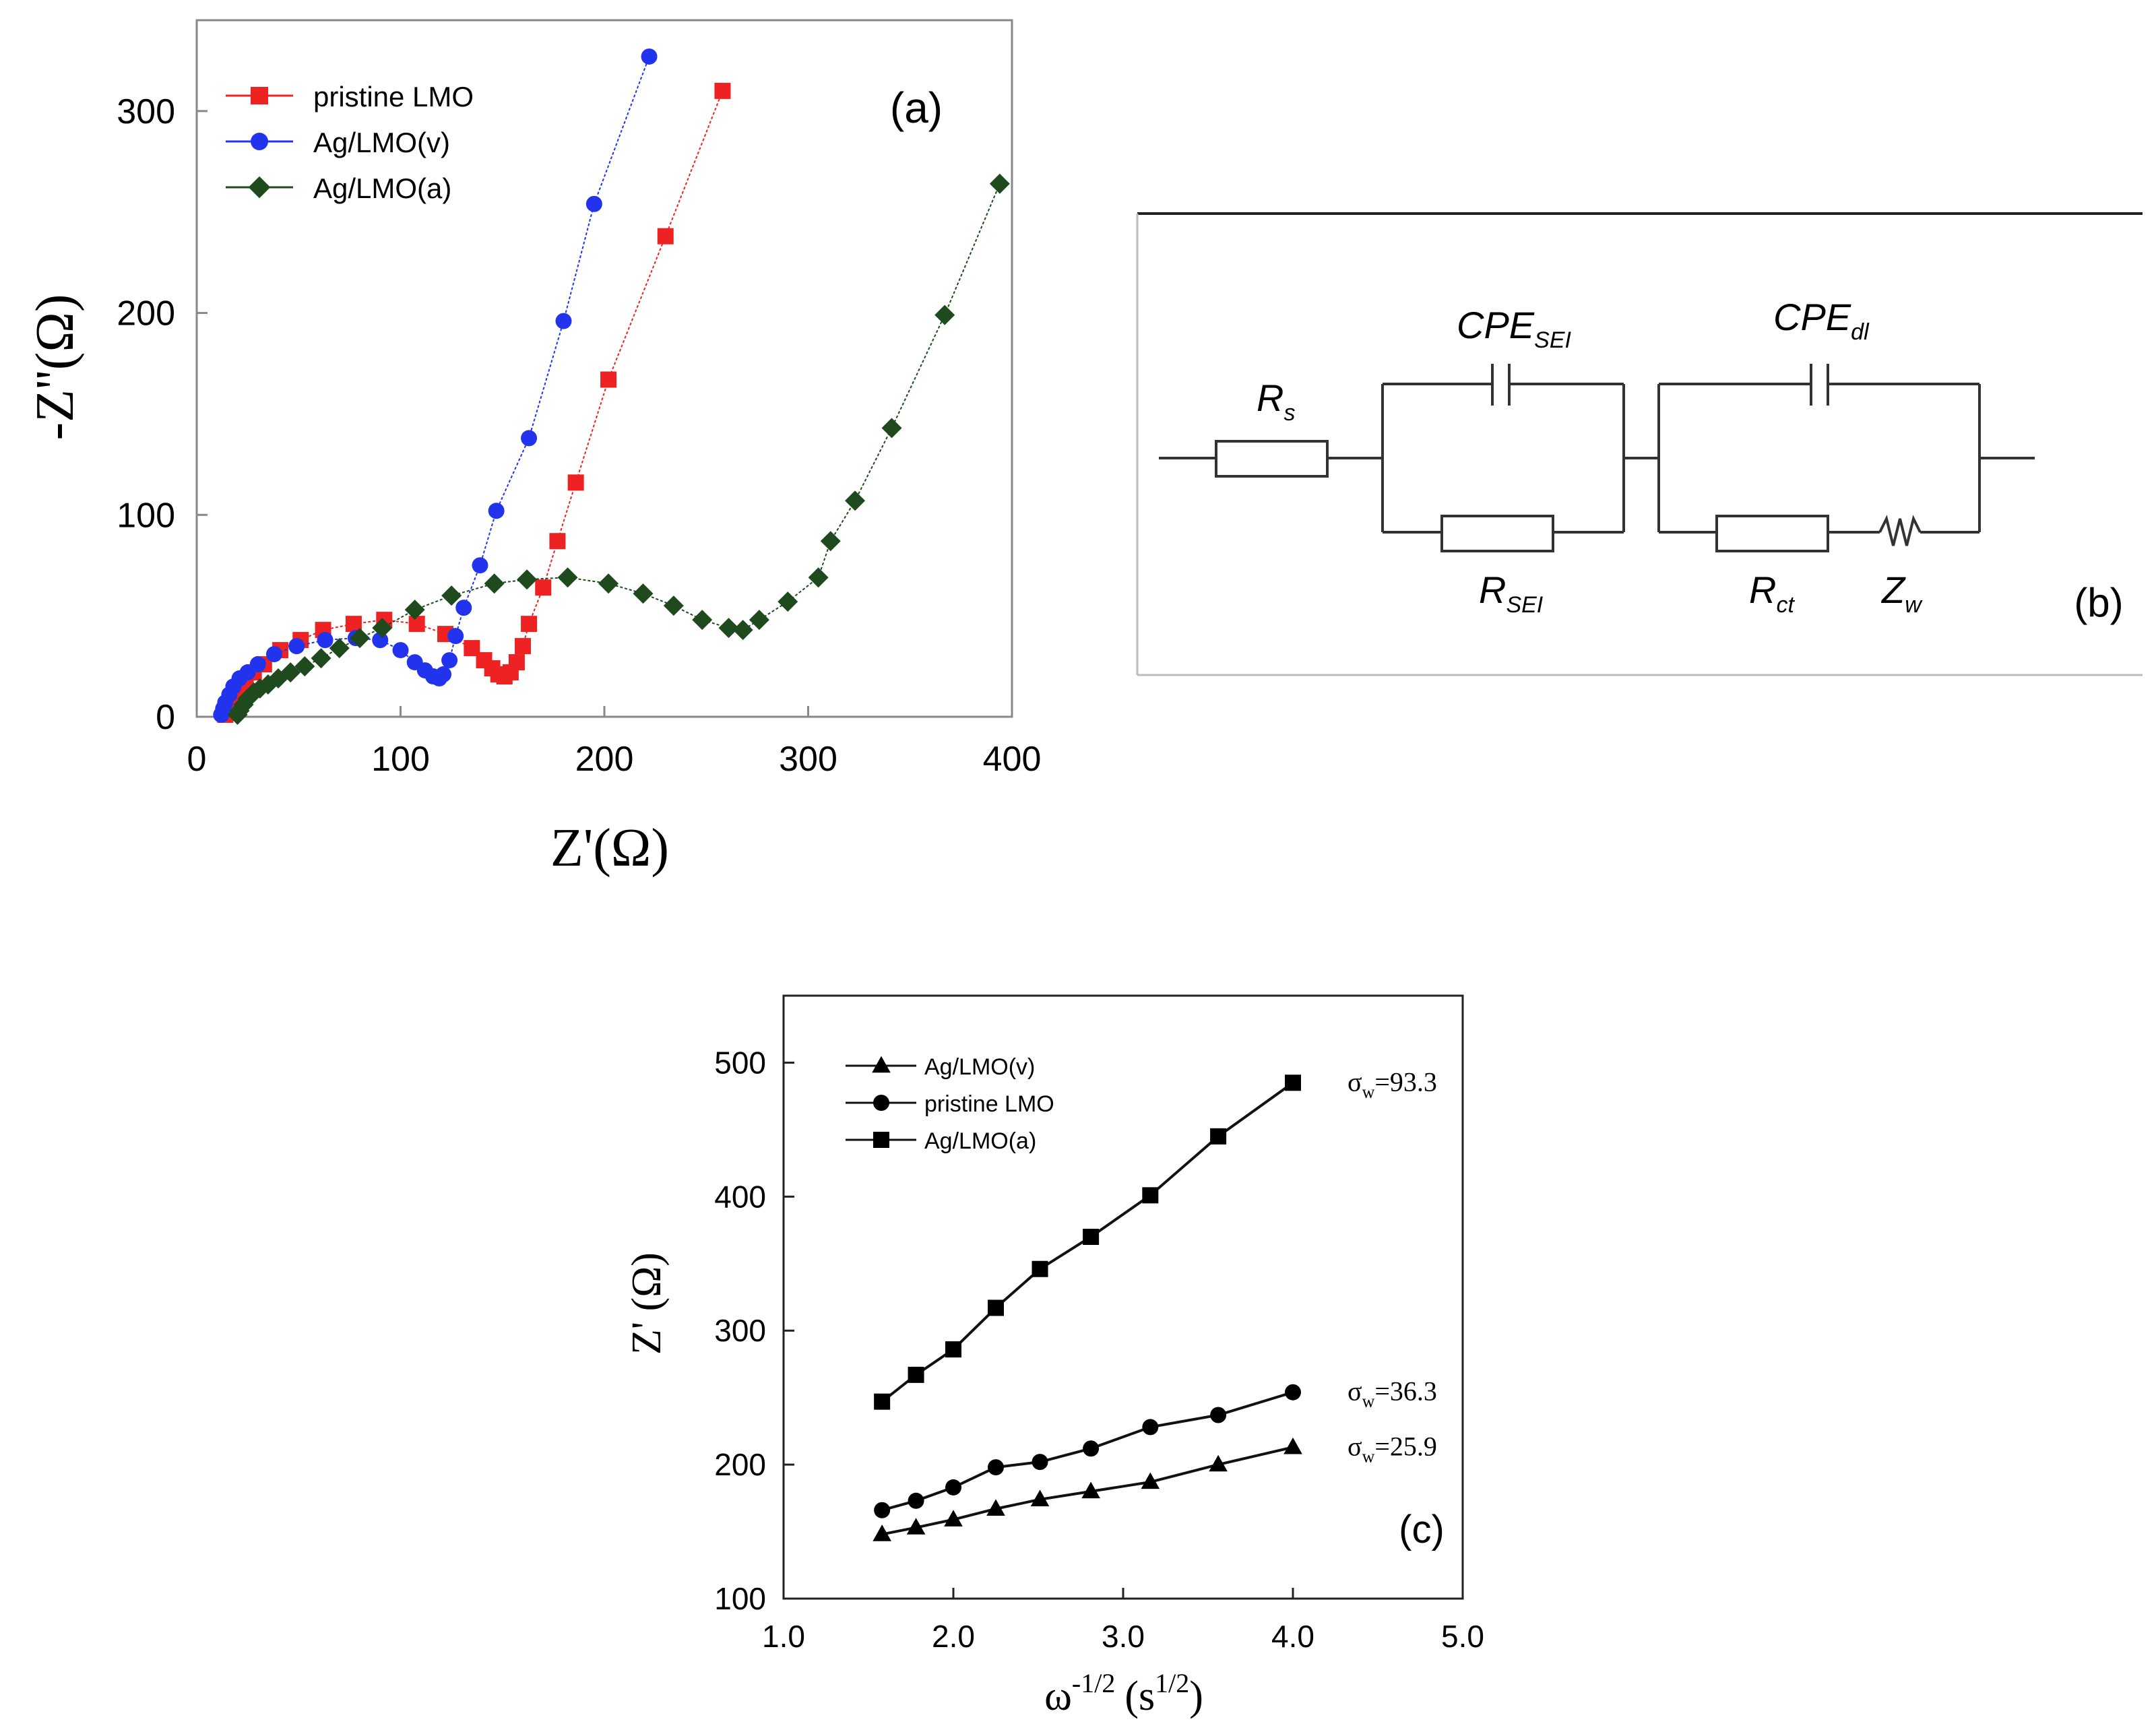 The height and width of the screenshot is (1734, 2156). What do you see at coordinates (1276, 401) in the screenshot?
I see `label-rs: Rs` at bounding box center [1276, 401].